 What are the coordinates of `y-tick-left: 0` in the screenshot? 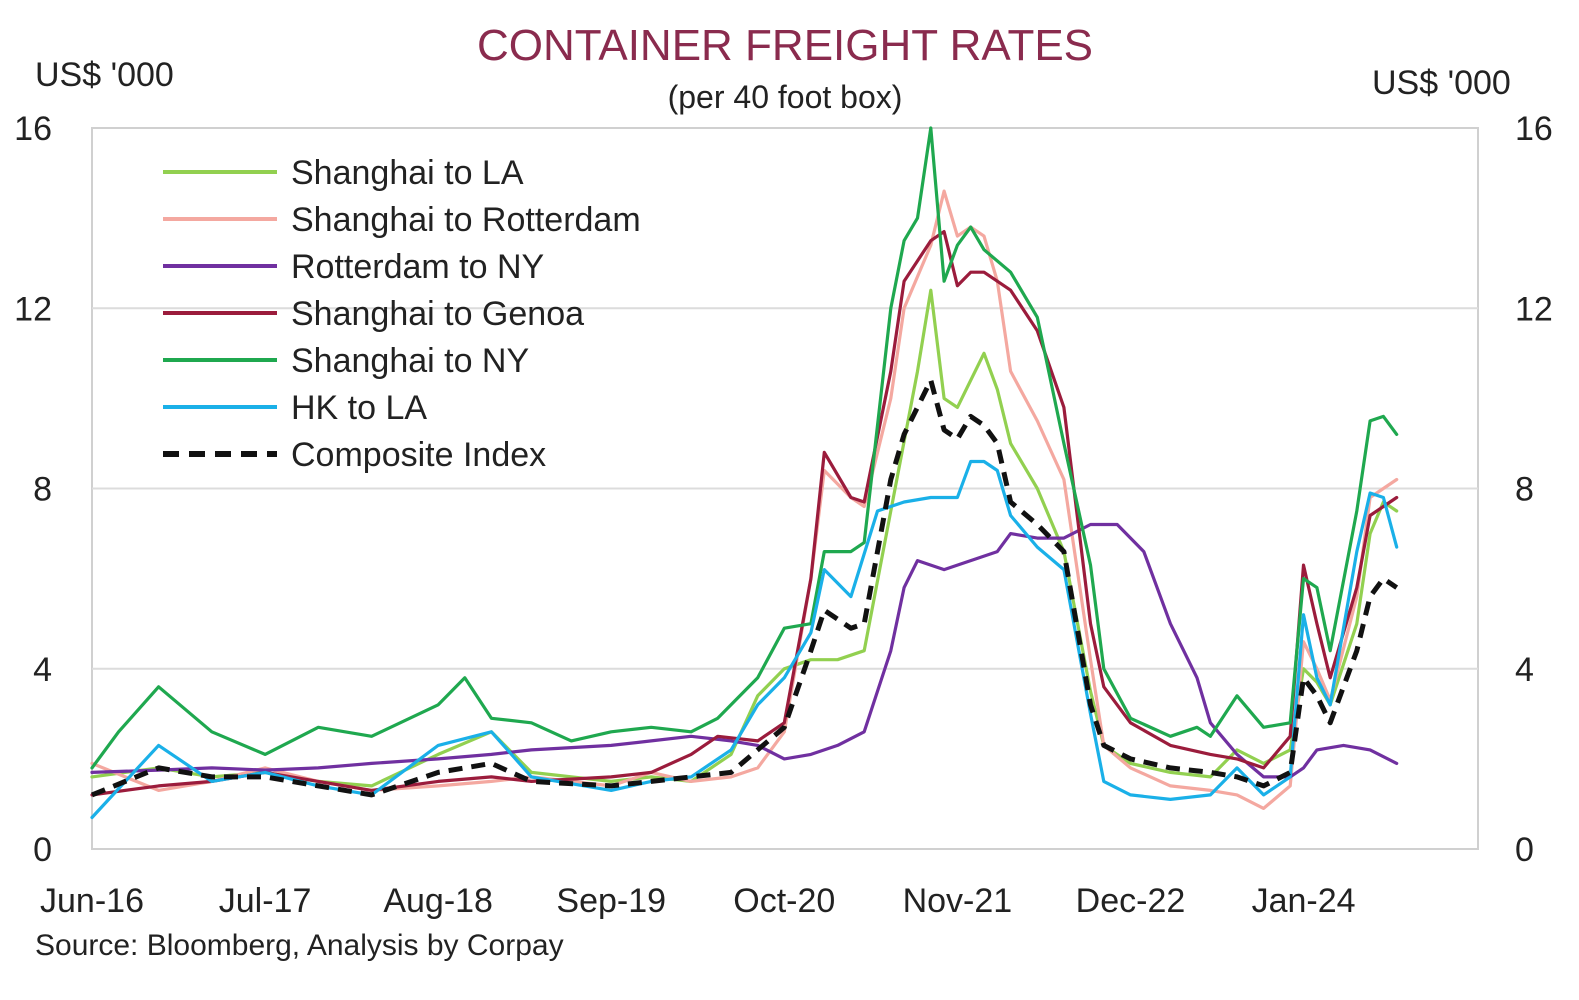 It's located at (42, 850).